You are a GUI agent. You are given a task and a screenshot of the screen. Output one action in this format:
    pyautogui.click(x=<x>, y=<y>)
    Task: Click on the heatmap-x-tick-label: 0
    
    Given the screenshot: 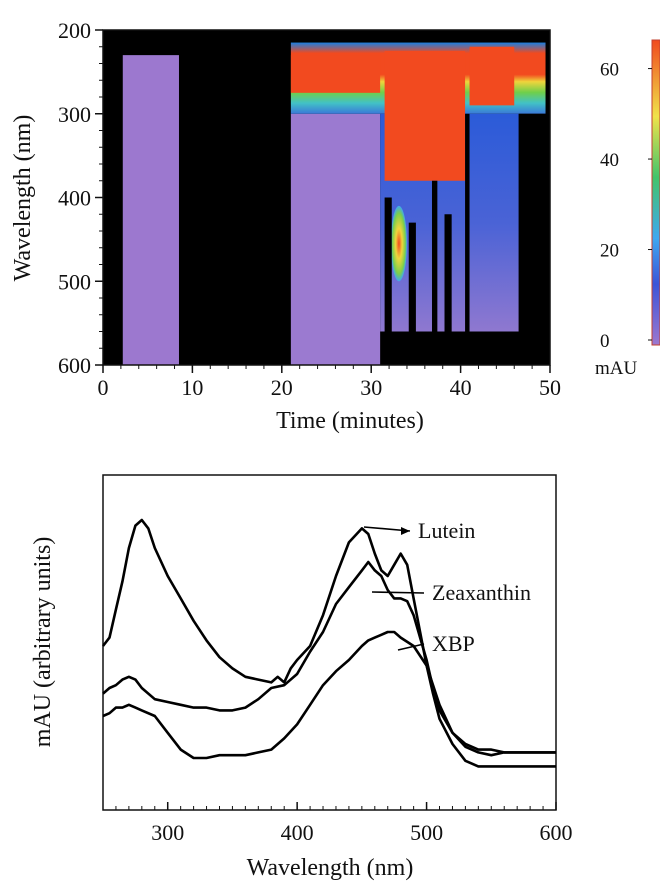 What is the action you would take?
    pyautogui.click(x=103, y=387)
    